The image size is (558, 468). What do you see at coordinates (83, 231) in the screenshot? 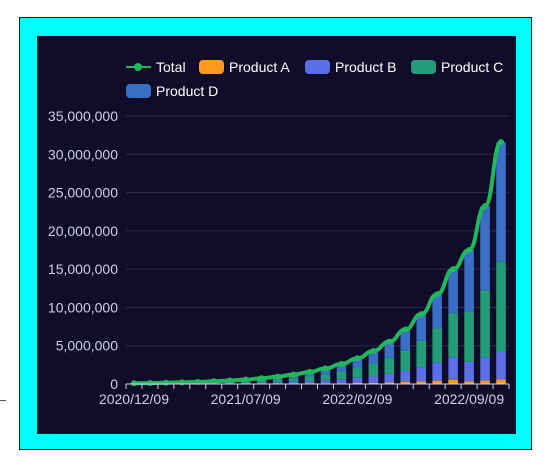
I see `y-tick-label: 20,000,000` at bounding box center [83, 231].